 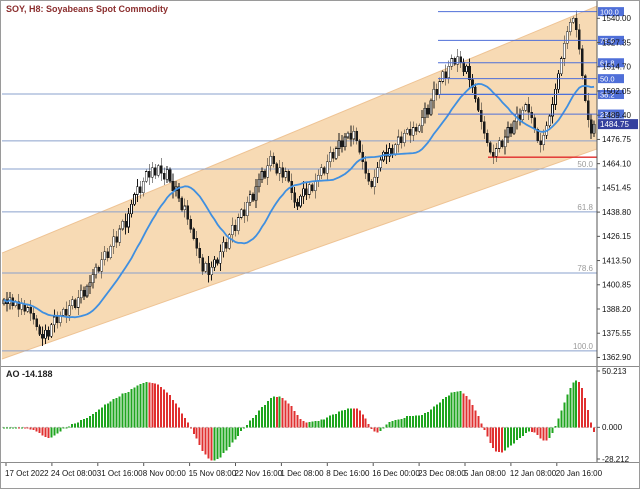 I want to click on time-axis-label: 20 Jan 16:00, so click(x=579, y=473).